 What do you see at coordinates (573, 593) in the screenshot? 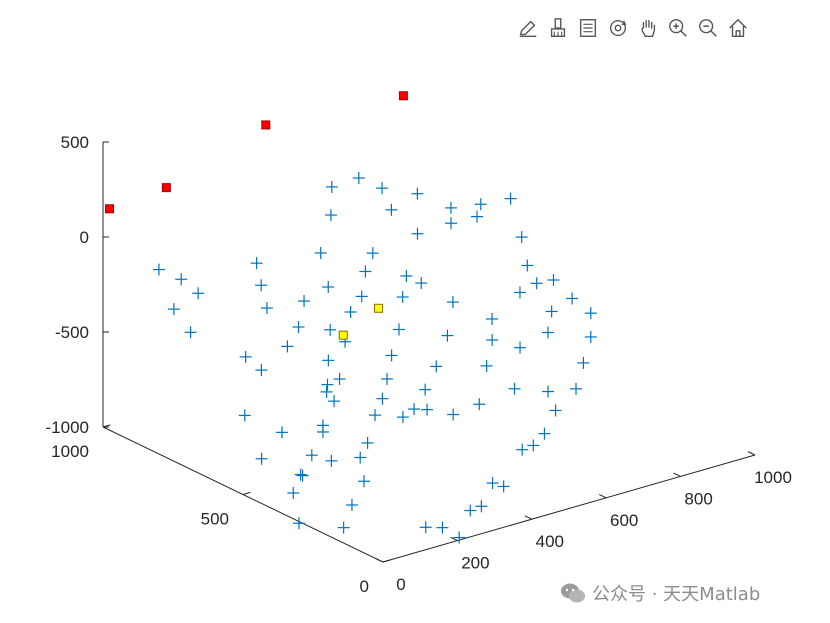
I see `wechat-icon` at bounding box center [573, 593].